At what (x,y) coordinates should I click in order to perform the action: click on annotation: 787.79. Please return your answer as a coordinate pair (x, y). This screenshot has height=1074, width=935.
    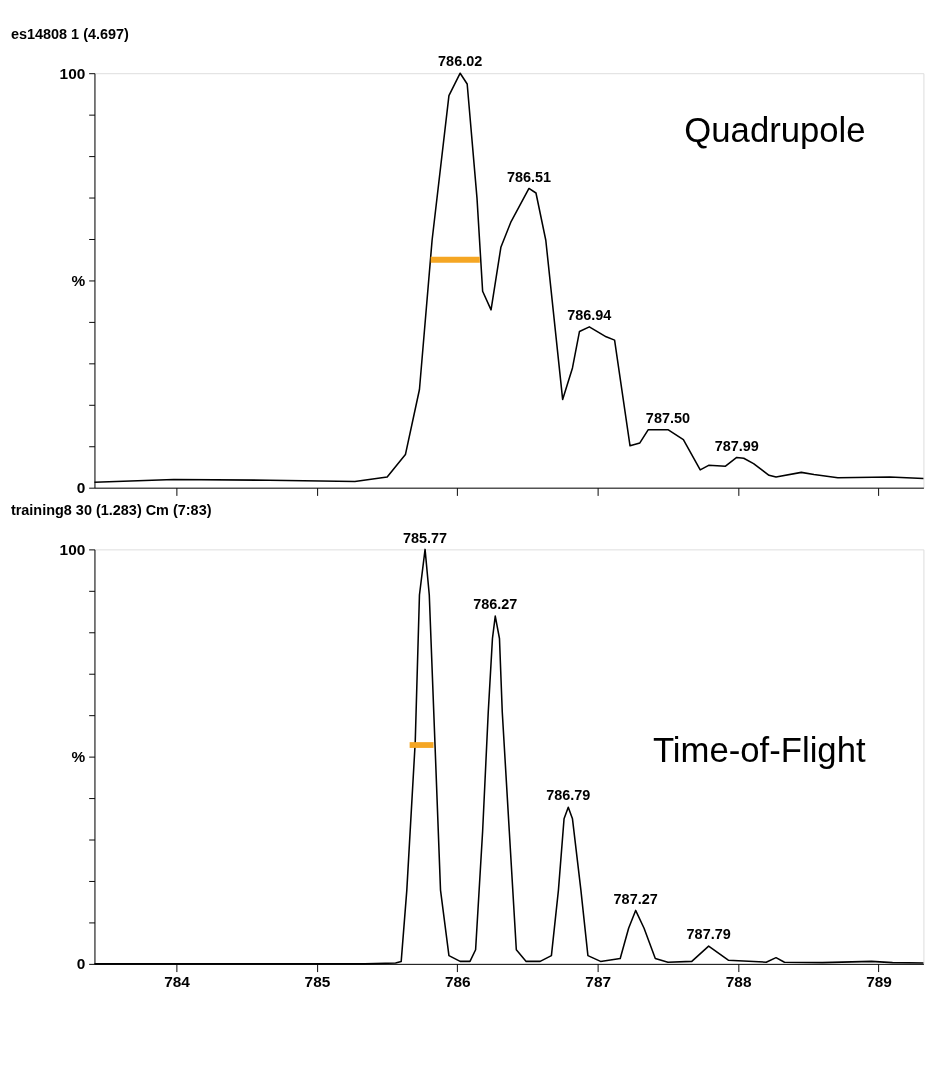
    Looking at the image, I should click on (708, 934).